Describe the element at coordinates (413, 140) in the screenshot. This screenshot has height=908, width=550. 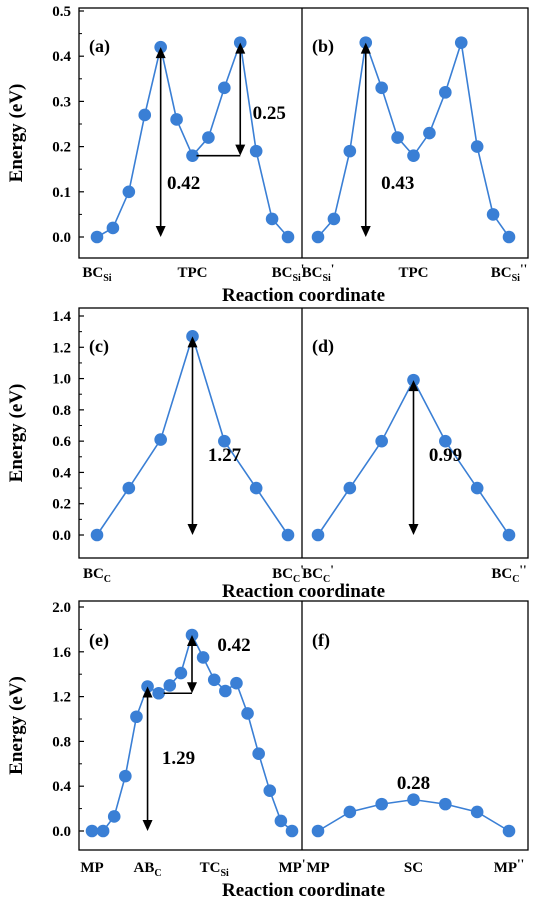
I see `series-line` at that location.